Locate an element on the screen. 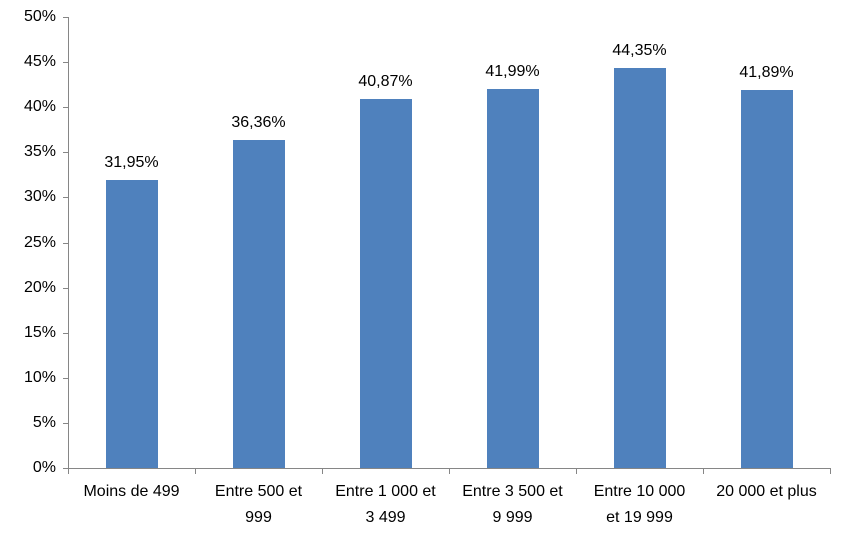 The image size is (851, 547). y-axis-tick-label: 50% is located at coordinates (39, 16).